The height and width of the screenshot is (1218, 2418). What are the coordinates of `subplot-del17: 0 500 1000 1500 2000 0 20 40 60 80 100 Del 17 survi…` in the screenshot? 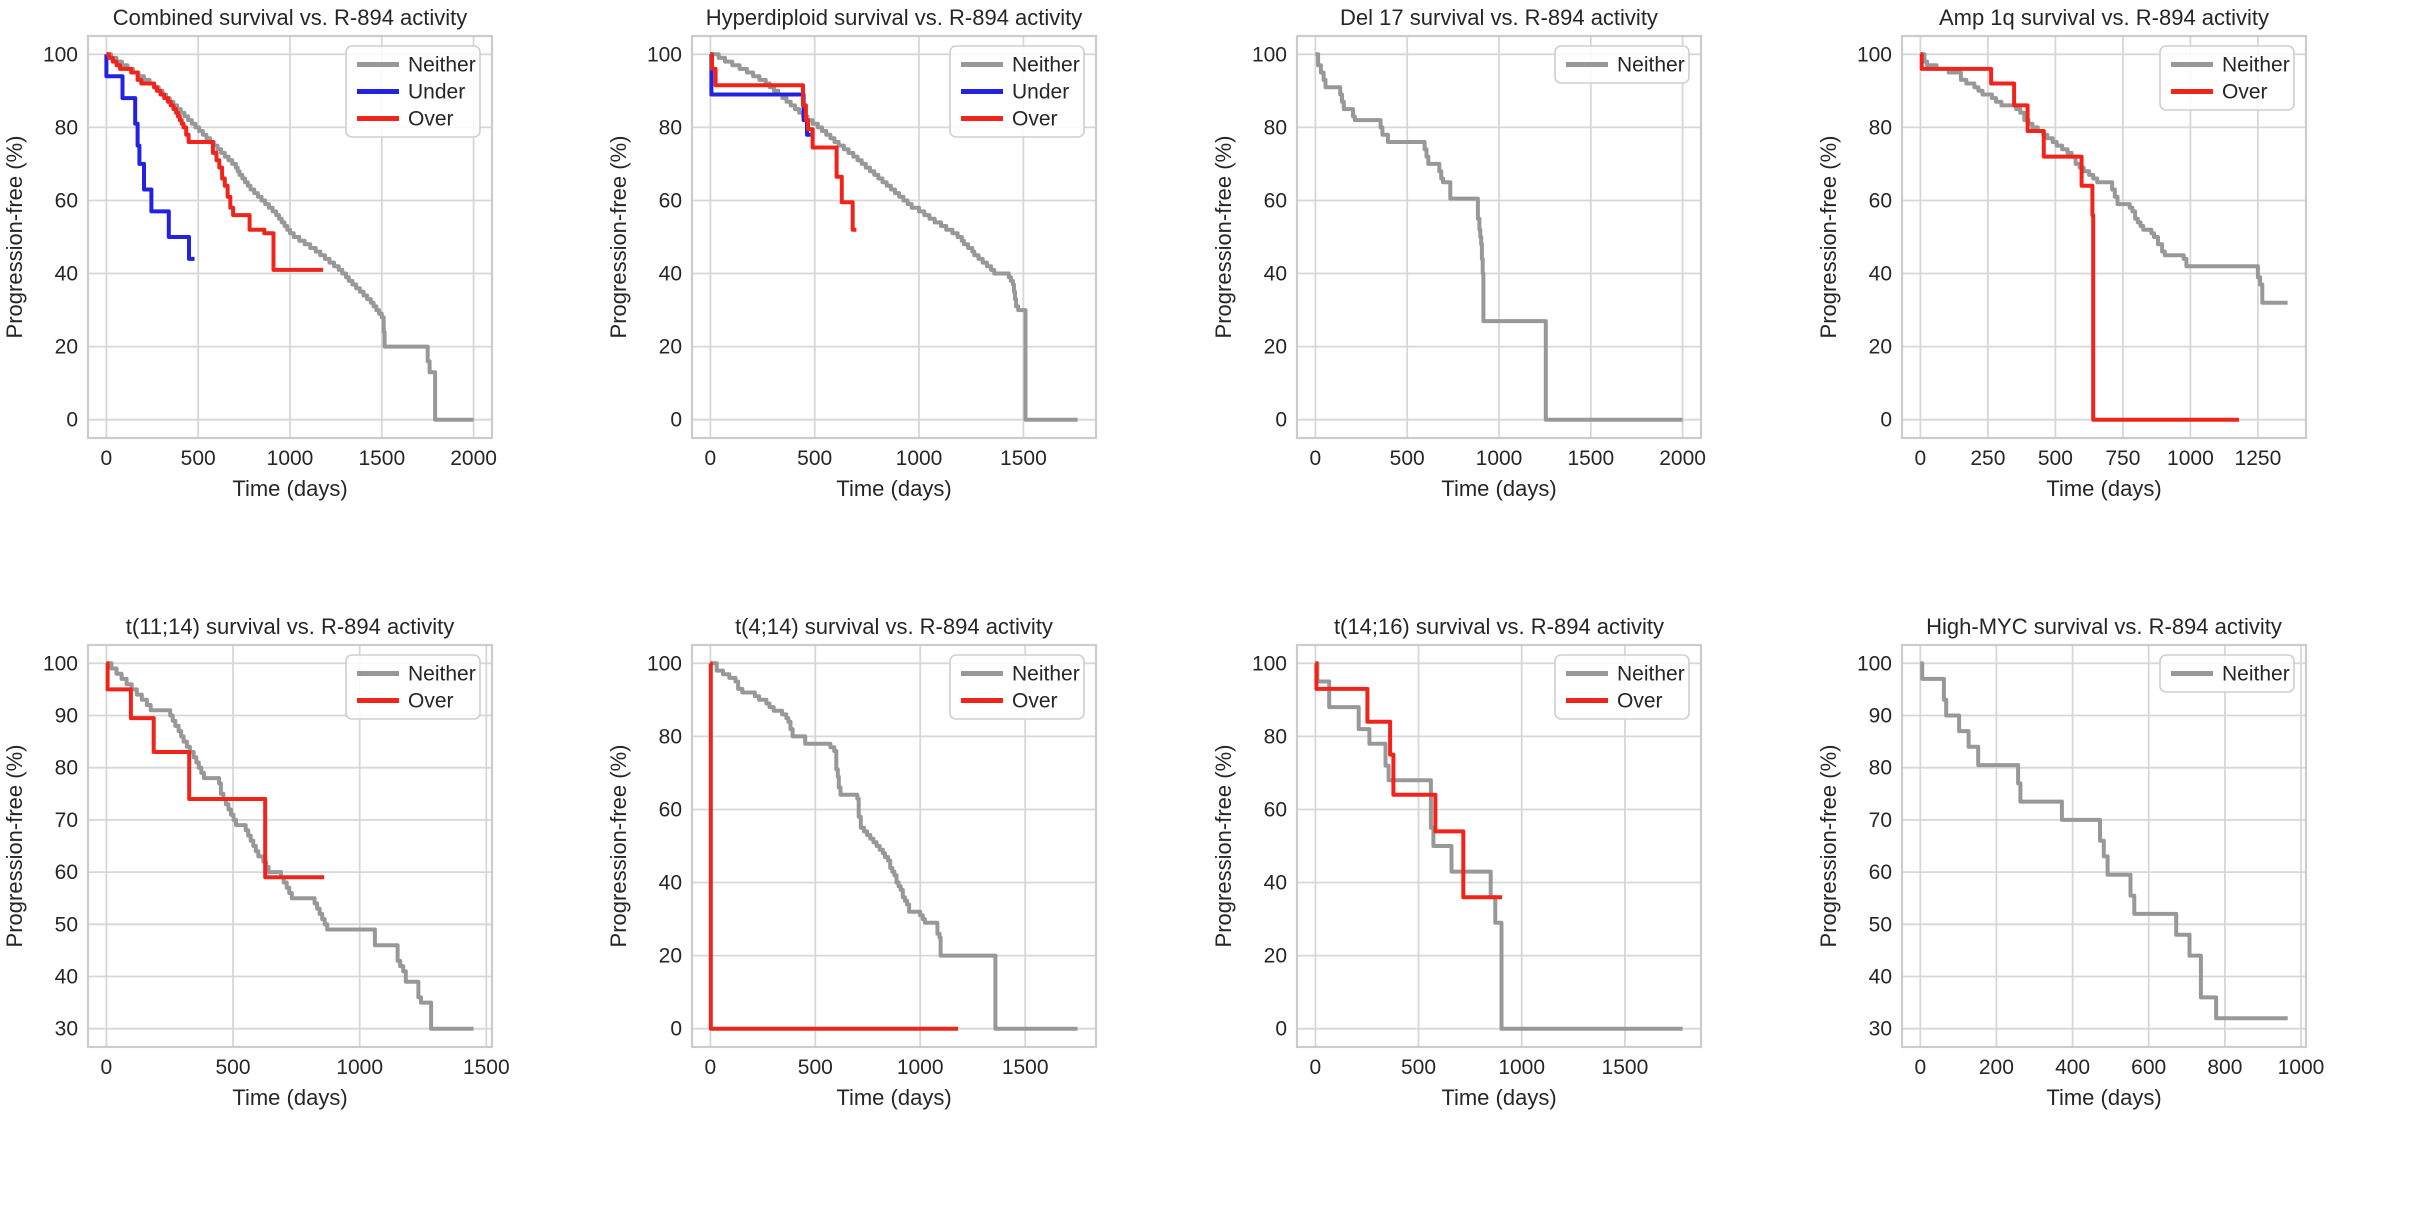 It's located at (1511, 304).